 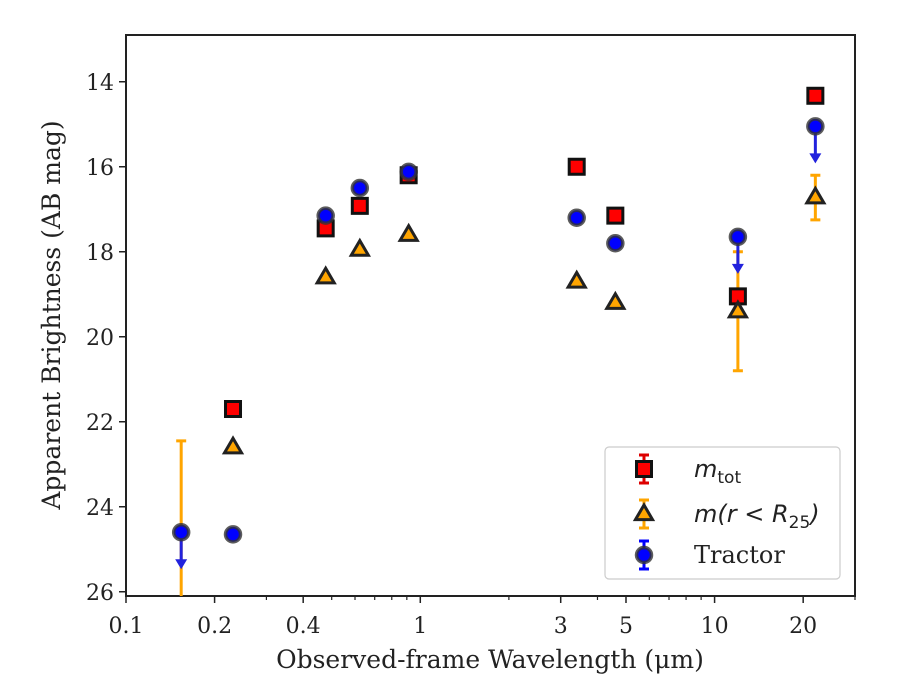 What do you see at coordinates (482, 617) in the screenshot?
I see `x-axis-ticks: 0.1 0.2 0.4 1 3 5 10 20` at bounding box center [482, 617].